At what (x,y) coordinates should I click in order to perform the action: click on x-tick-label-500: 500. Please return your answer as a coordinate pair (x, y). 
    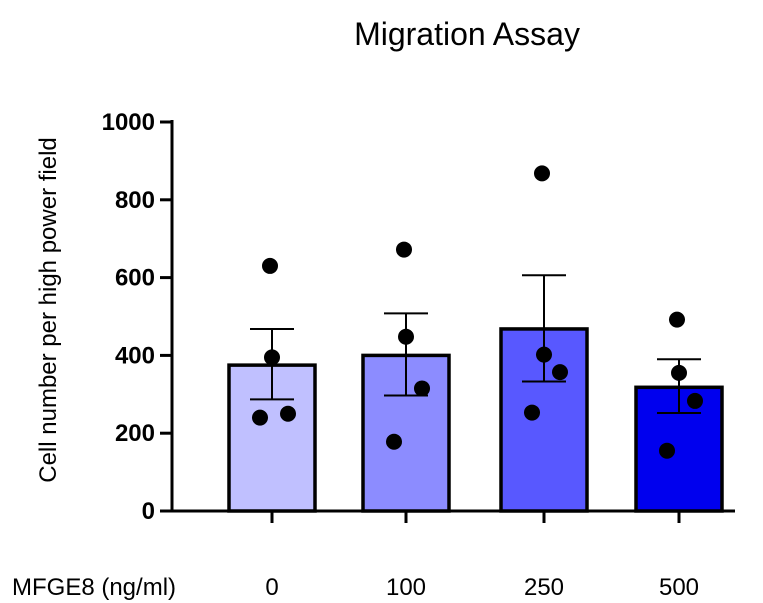
    Looking at the image, I should click on (679, 587).